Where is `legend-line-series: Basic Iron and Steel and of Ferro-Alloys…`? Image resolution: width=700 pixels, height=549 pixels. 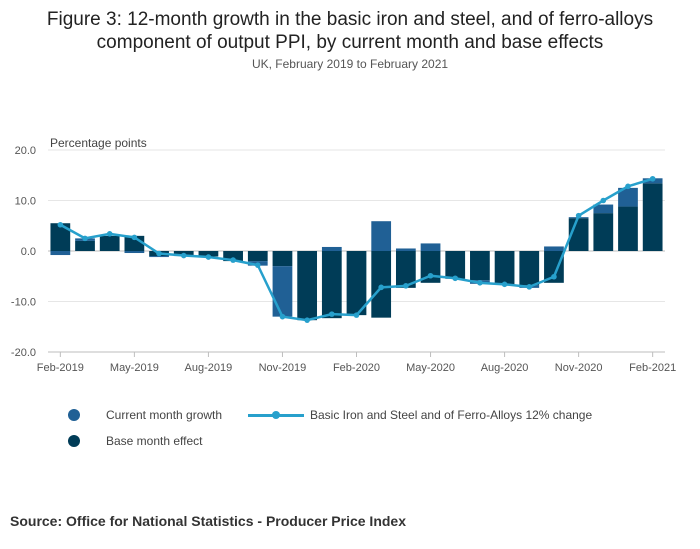
legend-line-series: Basic Iron and Steel and of Ferro-Alloys… is located at coordinates (420, 415).